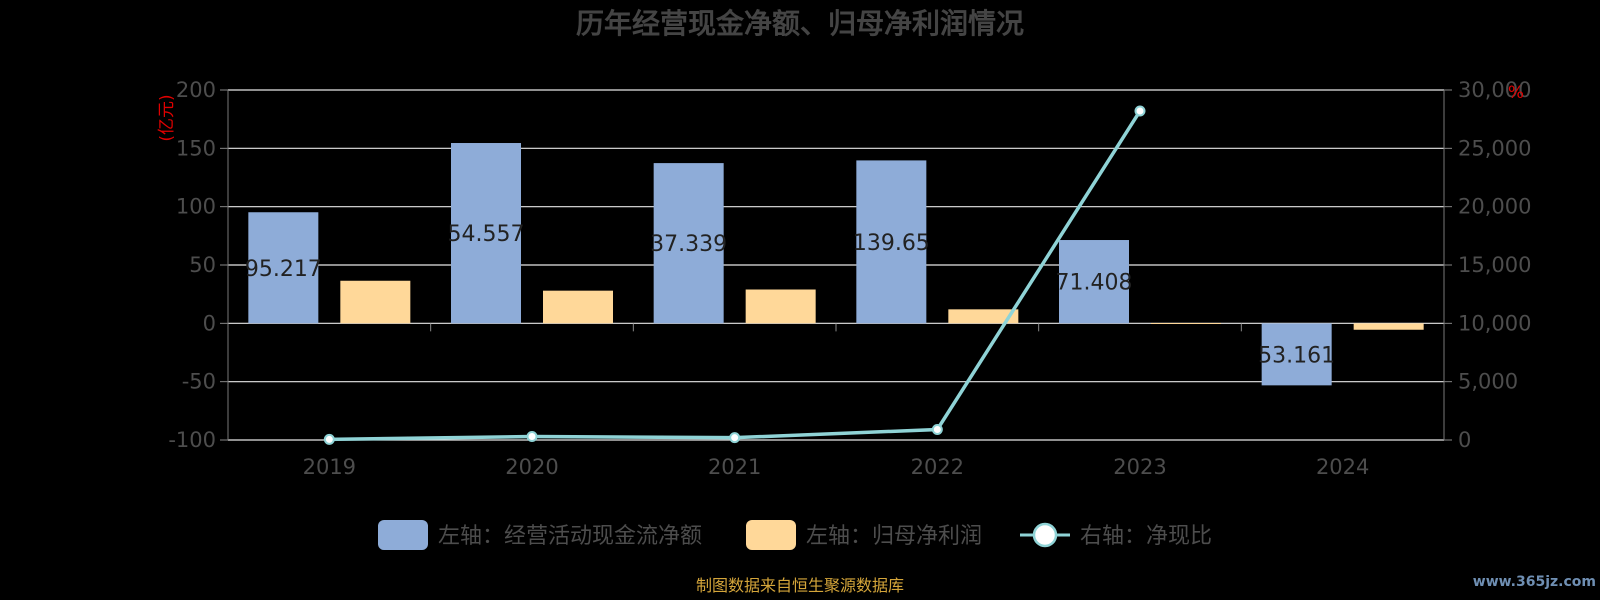  I want to click on x-tick-label: 2024, so click(1342, 467).